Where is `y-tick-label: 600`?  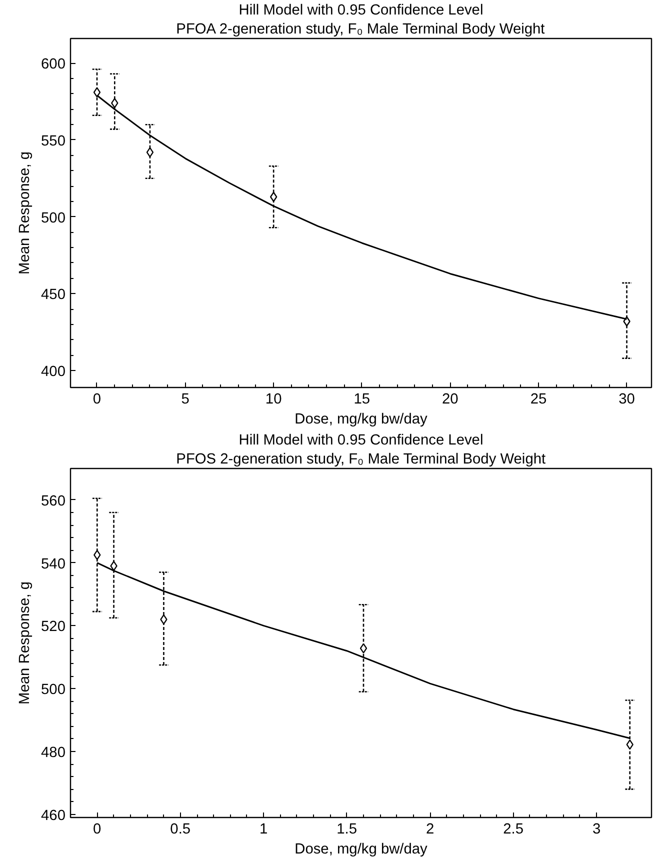
y-tick-label: 600 is located at coordinates (53, 64).